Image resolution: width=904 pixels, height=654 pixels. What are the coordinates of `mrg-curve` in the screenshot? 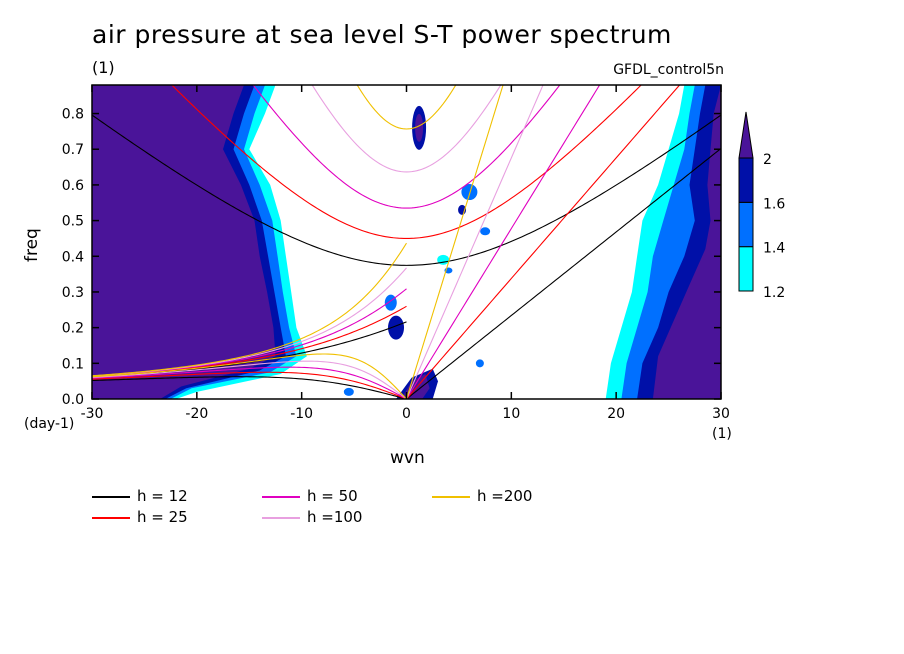 It's located at (249, 309).